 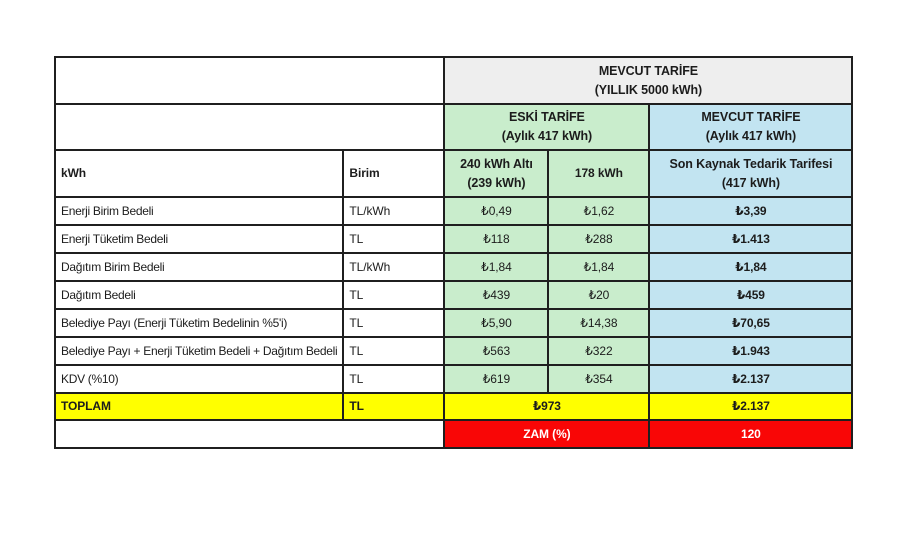 I want to click on row-old2-value: ₺1,62, so click(x=599, y=211).